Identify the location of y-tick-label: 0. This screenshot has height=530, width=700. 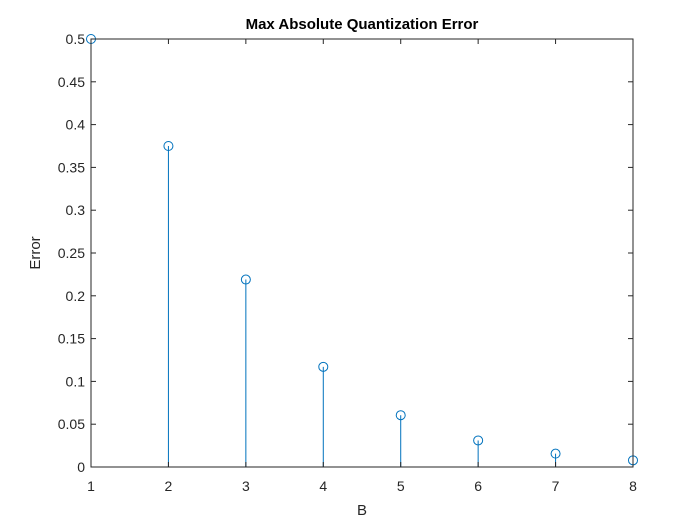
(81, 467).